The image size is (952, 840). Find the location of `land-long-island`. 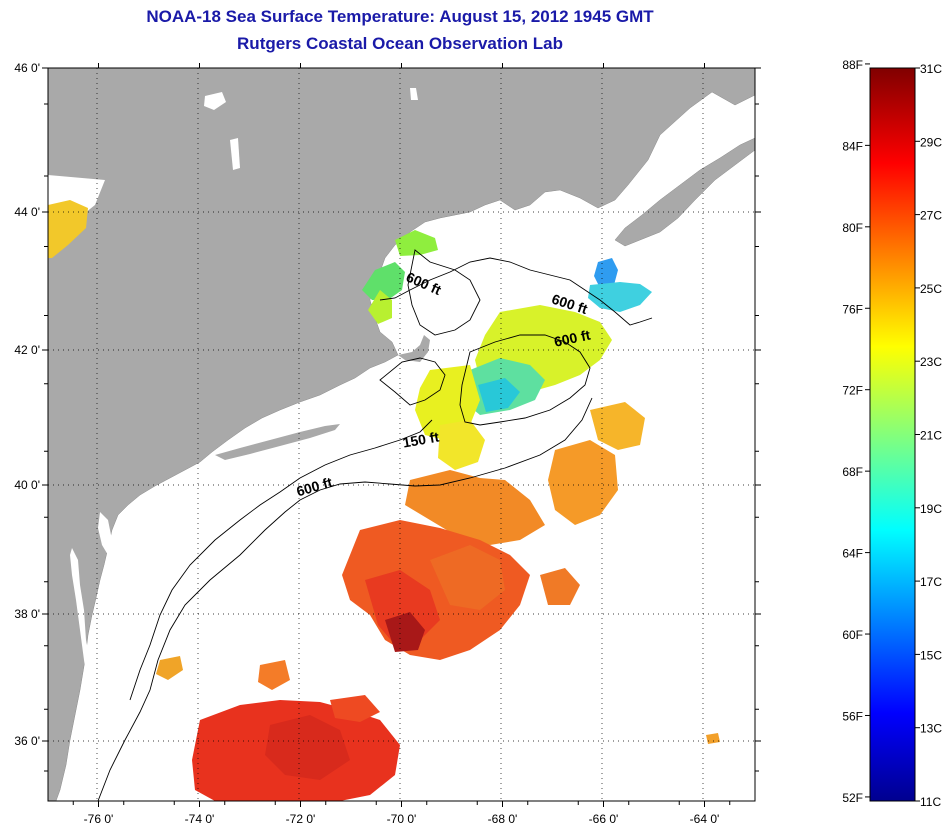

land-long-island is located at coordinates (277, 442).